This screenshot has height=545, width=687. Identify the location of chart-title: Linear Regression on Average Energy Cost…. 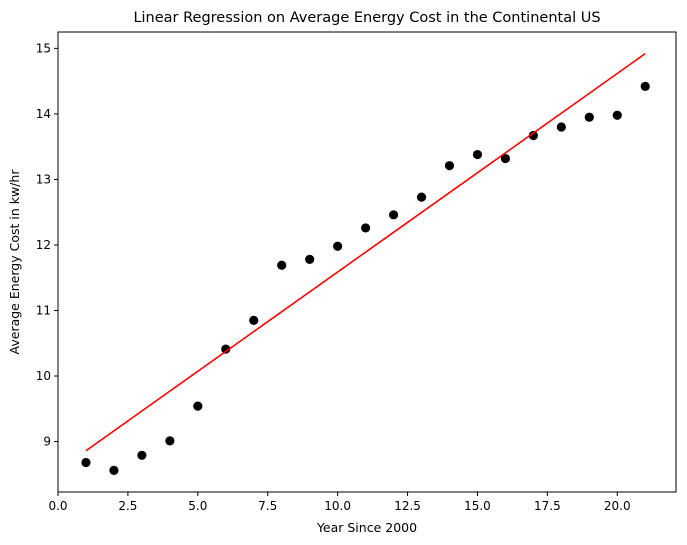
(366, 18).